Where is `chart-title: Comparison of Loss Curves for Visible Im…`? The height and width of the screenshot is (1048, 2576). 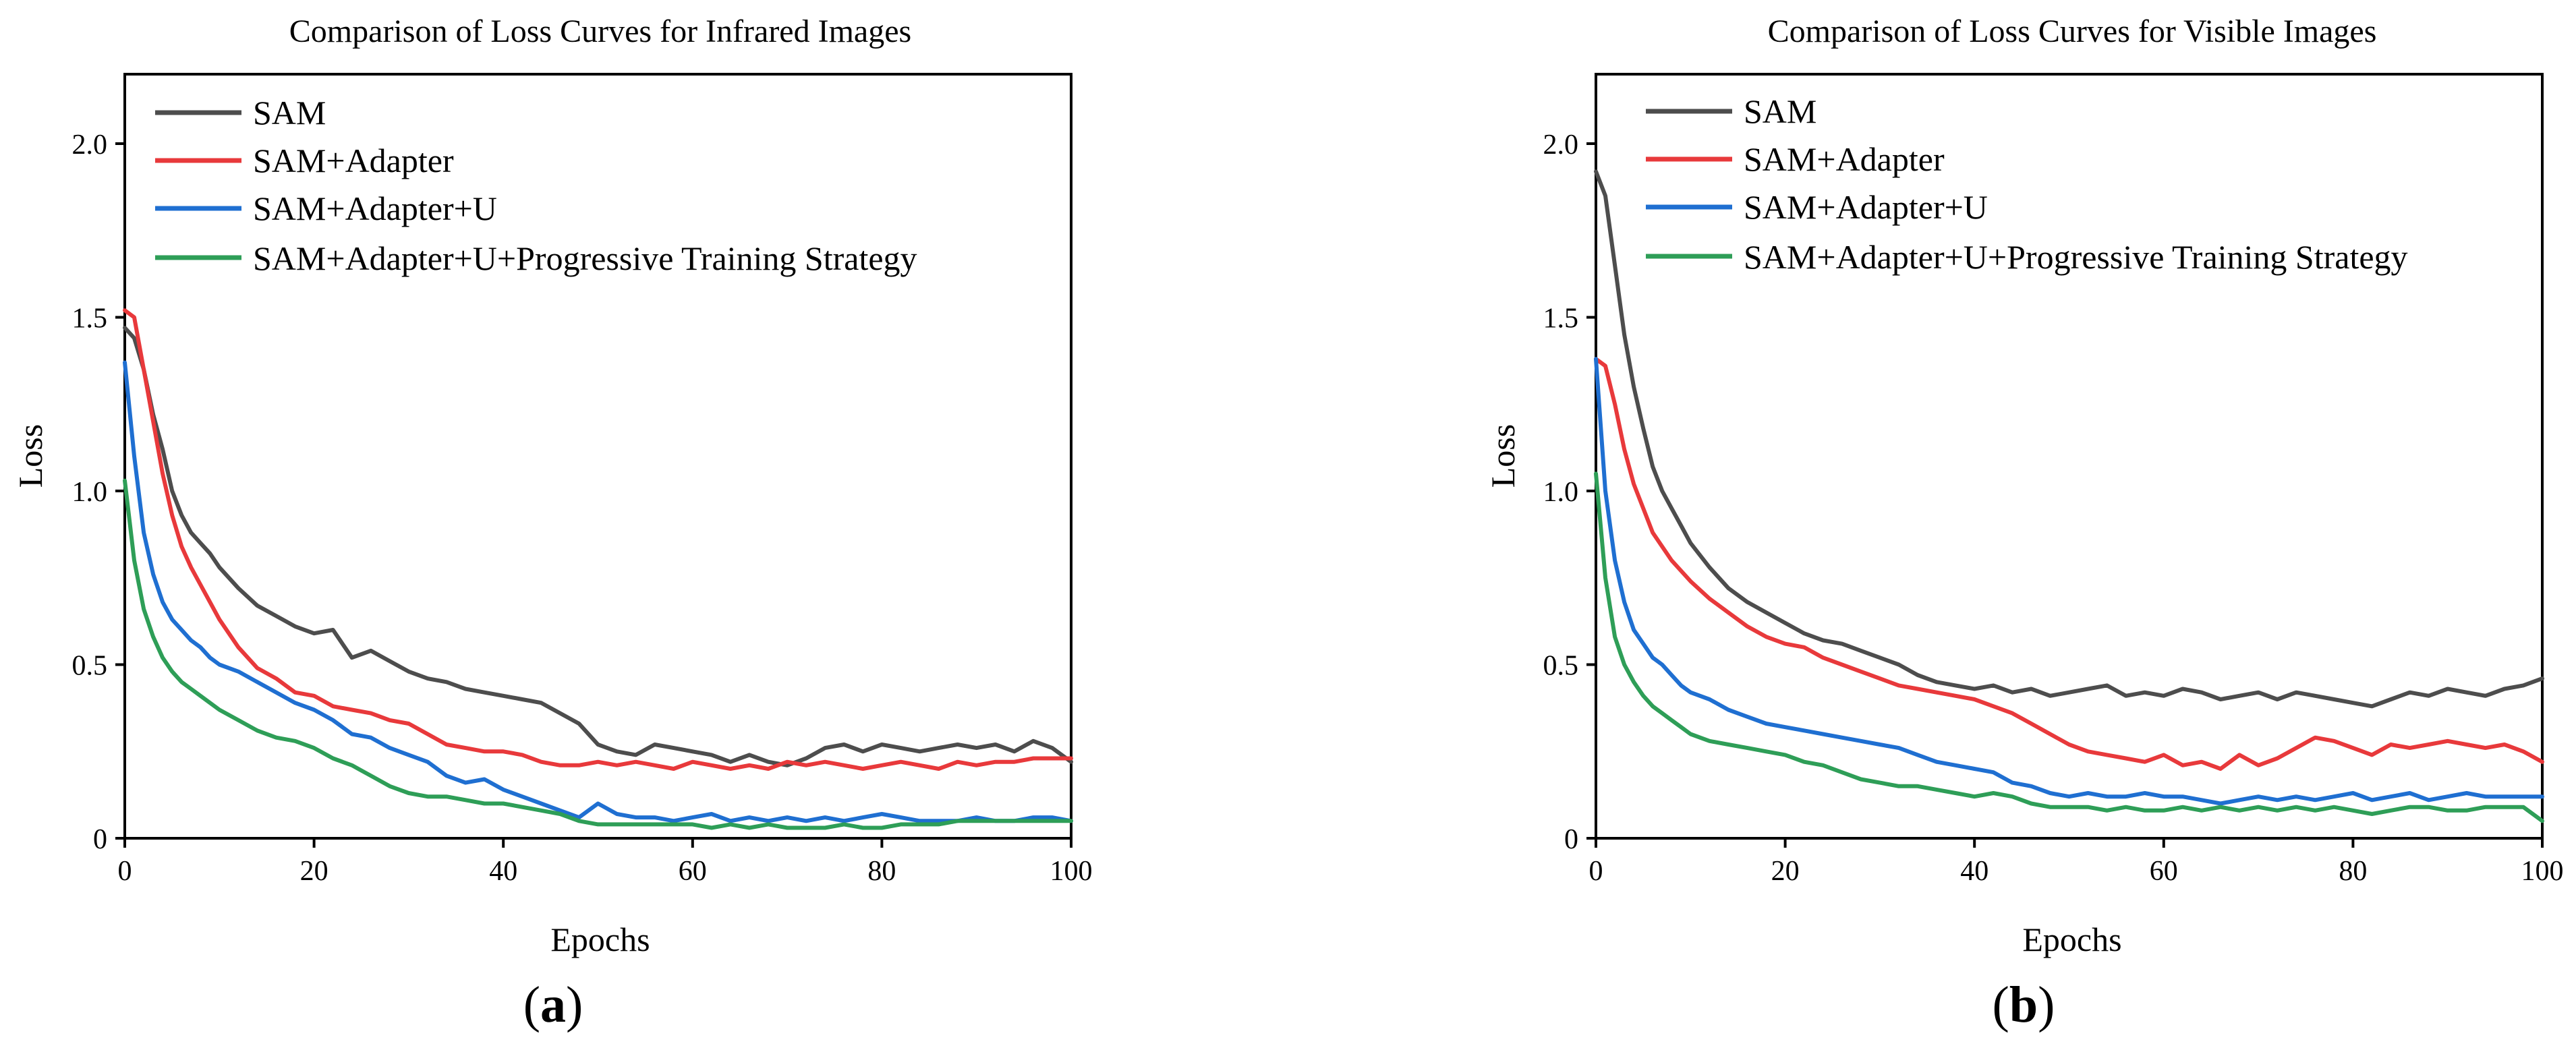
chart-title: Comparison of Loss Curves for Visible Im… is located at coordinates (2072, 31).